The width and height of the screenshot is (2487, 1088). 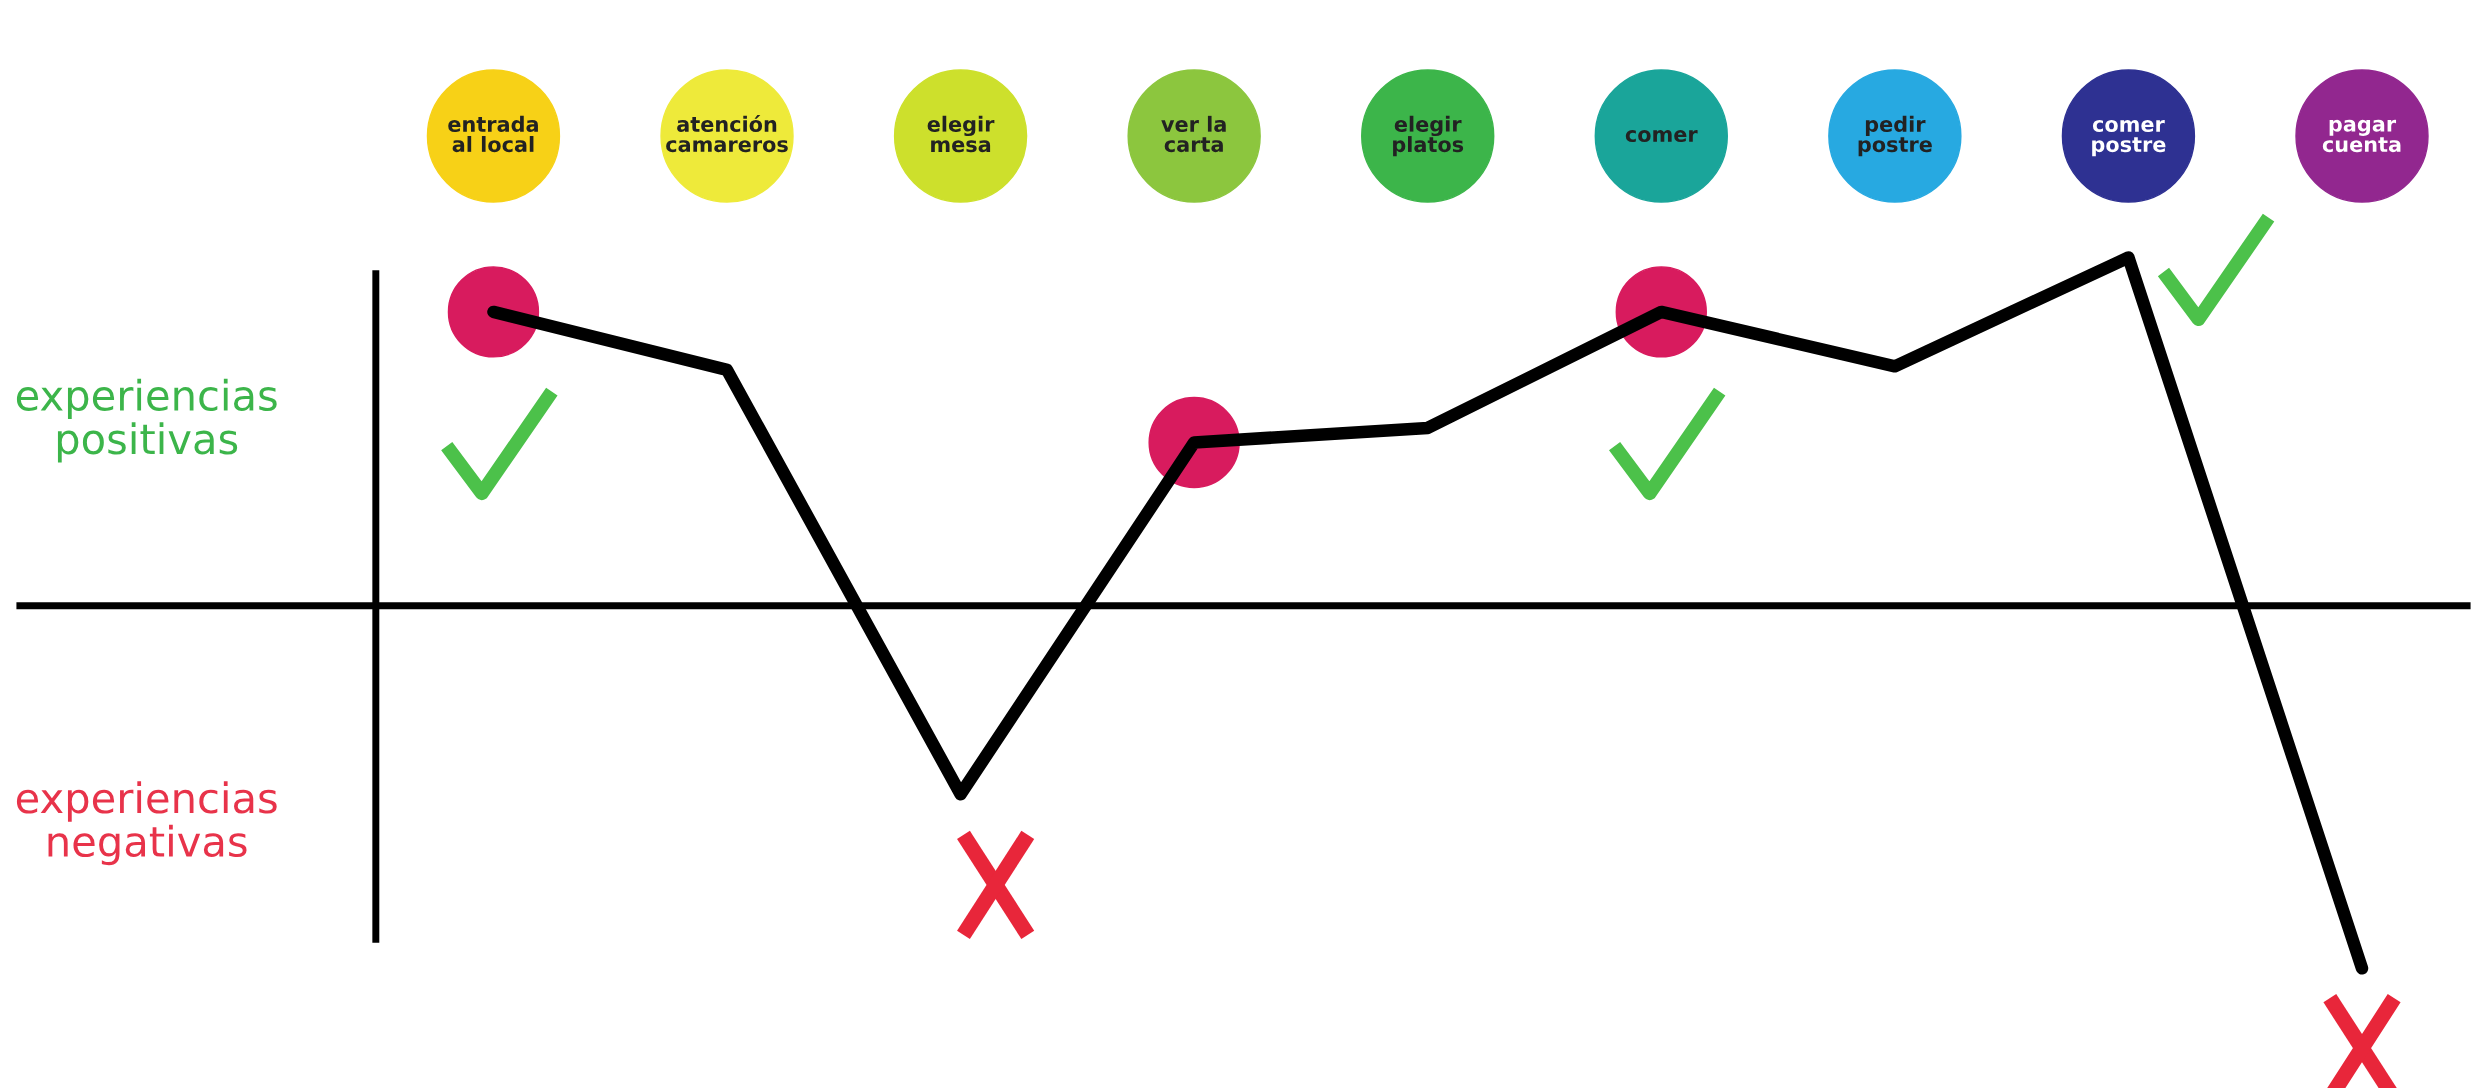 What do you see at coordinates (146, 420) in the screenshot?
I see `text: experiencias positivas` at bounding box center [146, 420].